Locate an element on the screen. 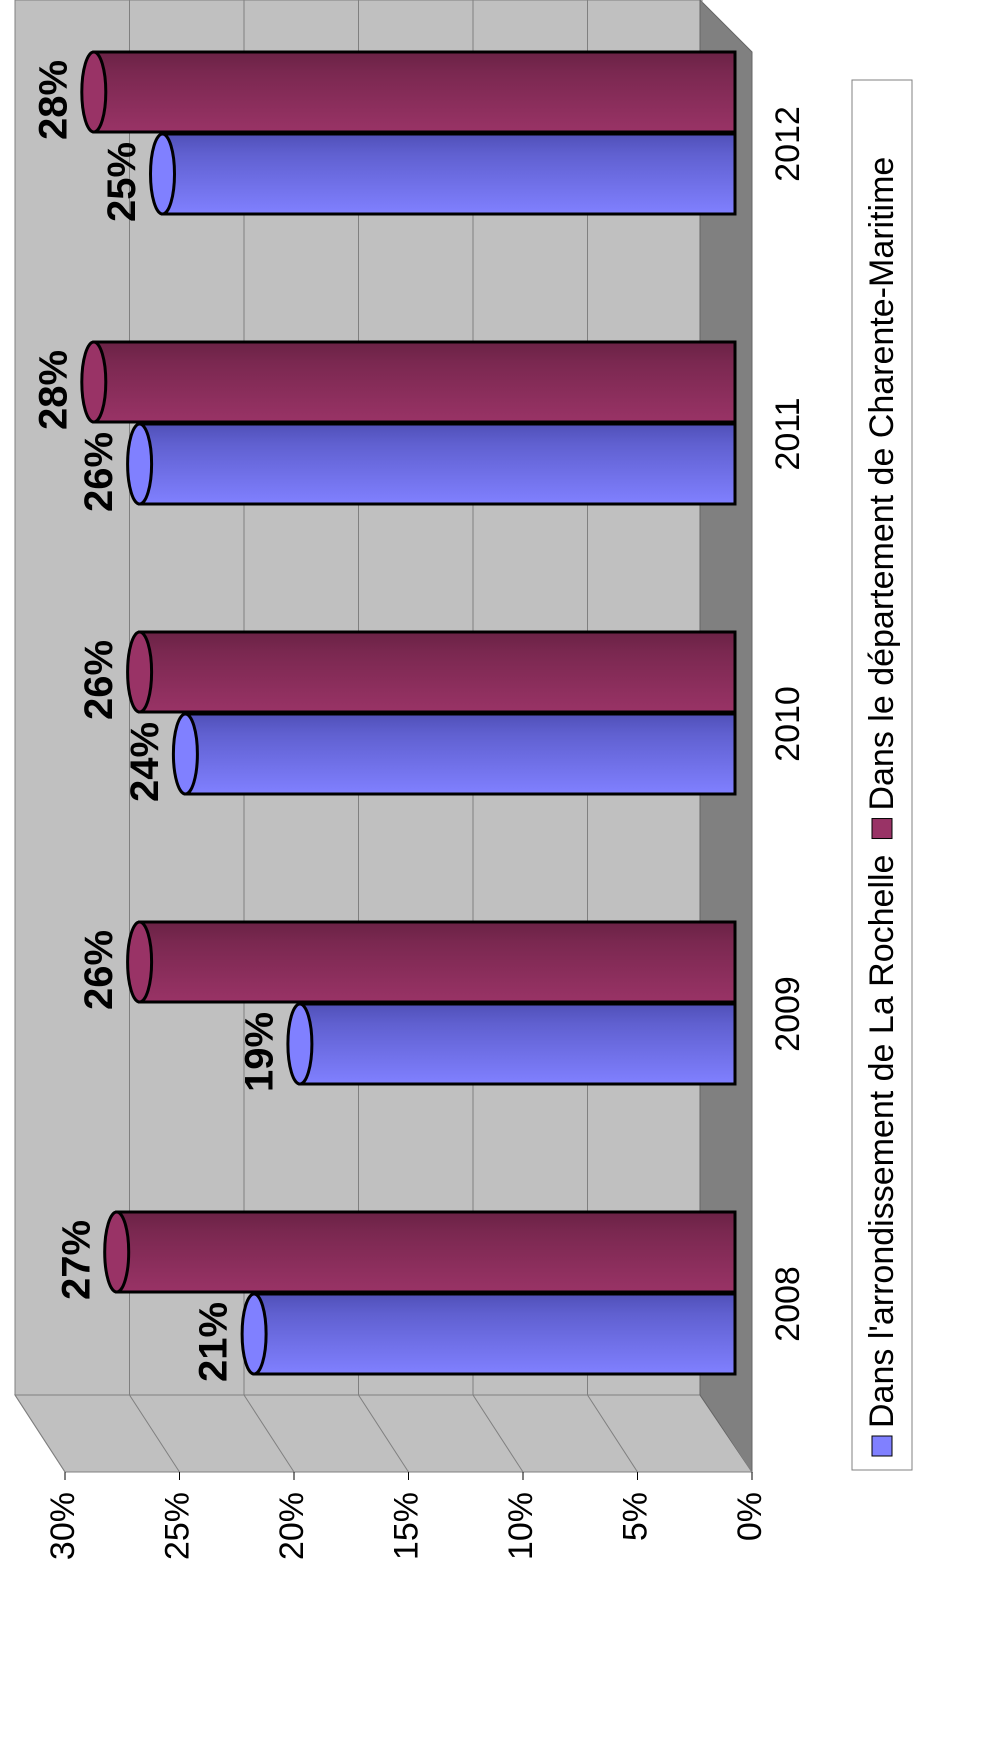 Image resolution: width=1001 pixels, height=1742 pixels. data-label: 21% is located at coordinates (214, 1342).